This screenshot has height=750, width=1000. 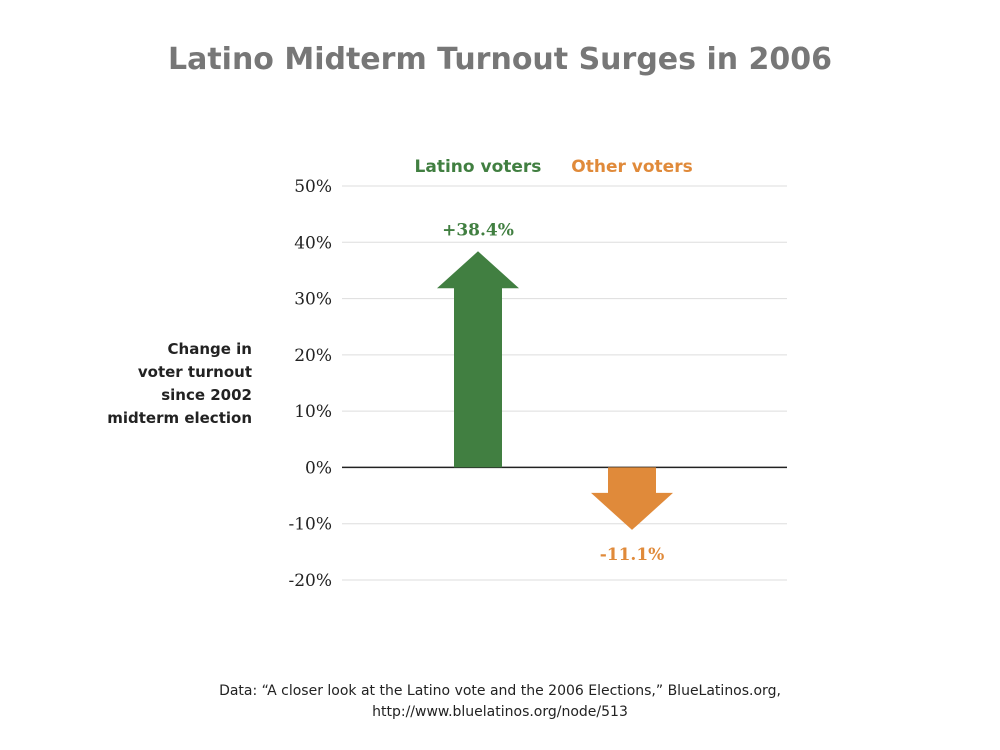 I want to click on chart-title: Latino Midterm Turnout Surges in 2006, so click(x=500, y=59).